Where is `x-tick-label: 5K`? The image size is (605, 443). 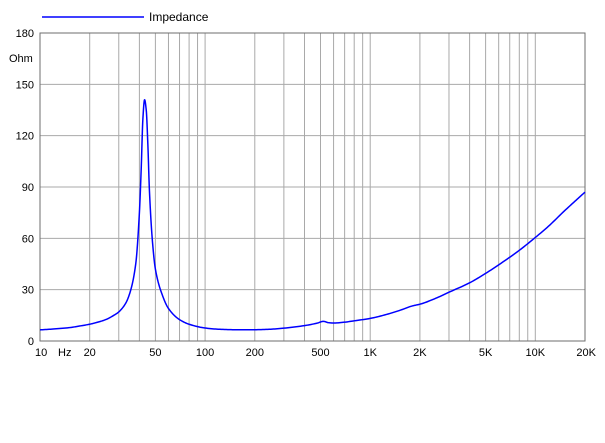 x-tick-label: 5K is located at coordinates (486, 353).